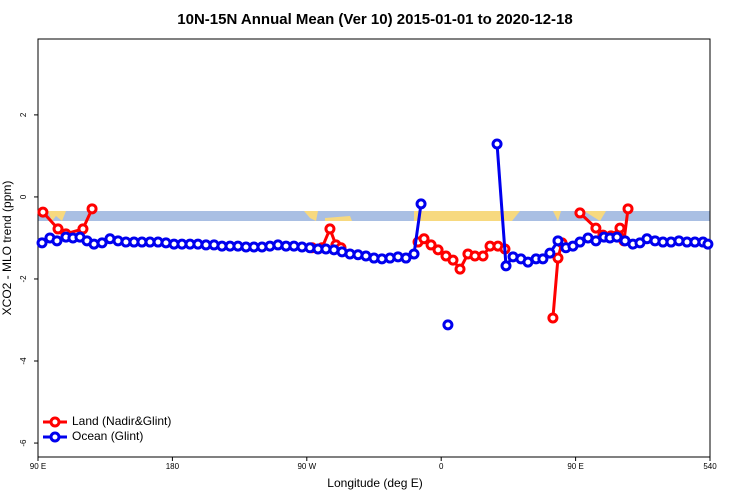 This screenshot has height=500, width=750. What do you see at coordinates (23, 279) in the screenshot?
I see `y-tick-label: -2` at bounding box center [23, 279].